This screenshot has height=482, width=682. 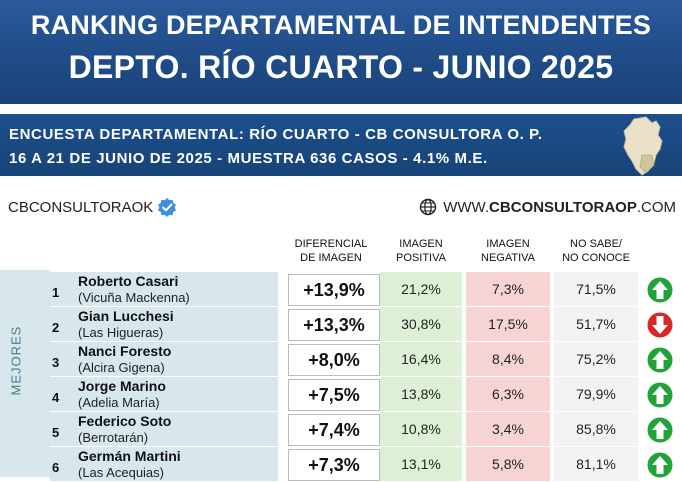 What do you see at coordinates (56, 327) in the screenshot?
I see `rank-number: 2` at bounding box center [56, 327].